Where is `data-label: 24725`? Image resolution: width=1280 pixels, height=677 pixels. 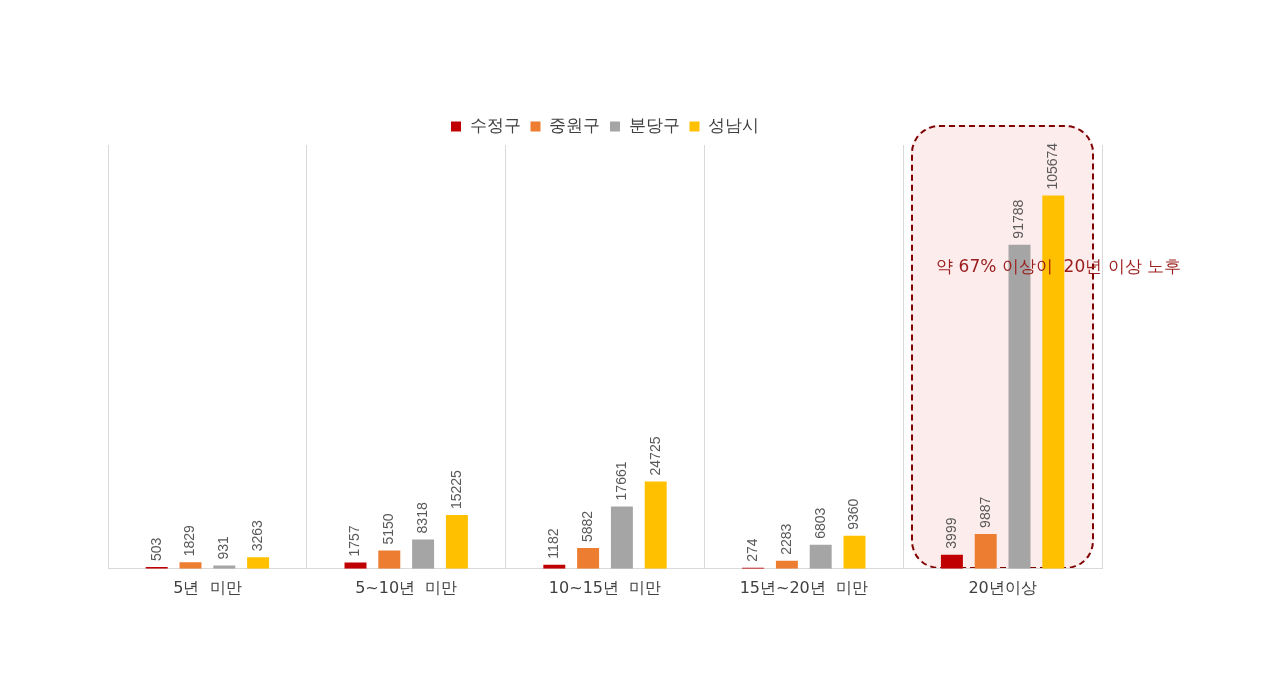
data-label: 24725 is located at coordinates (654, 456).